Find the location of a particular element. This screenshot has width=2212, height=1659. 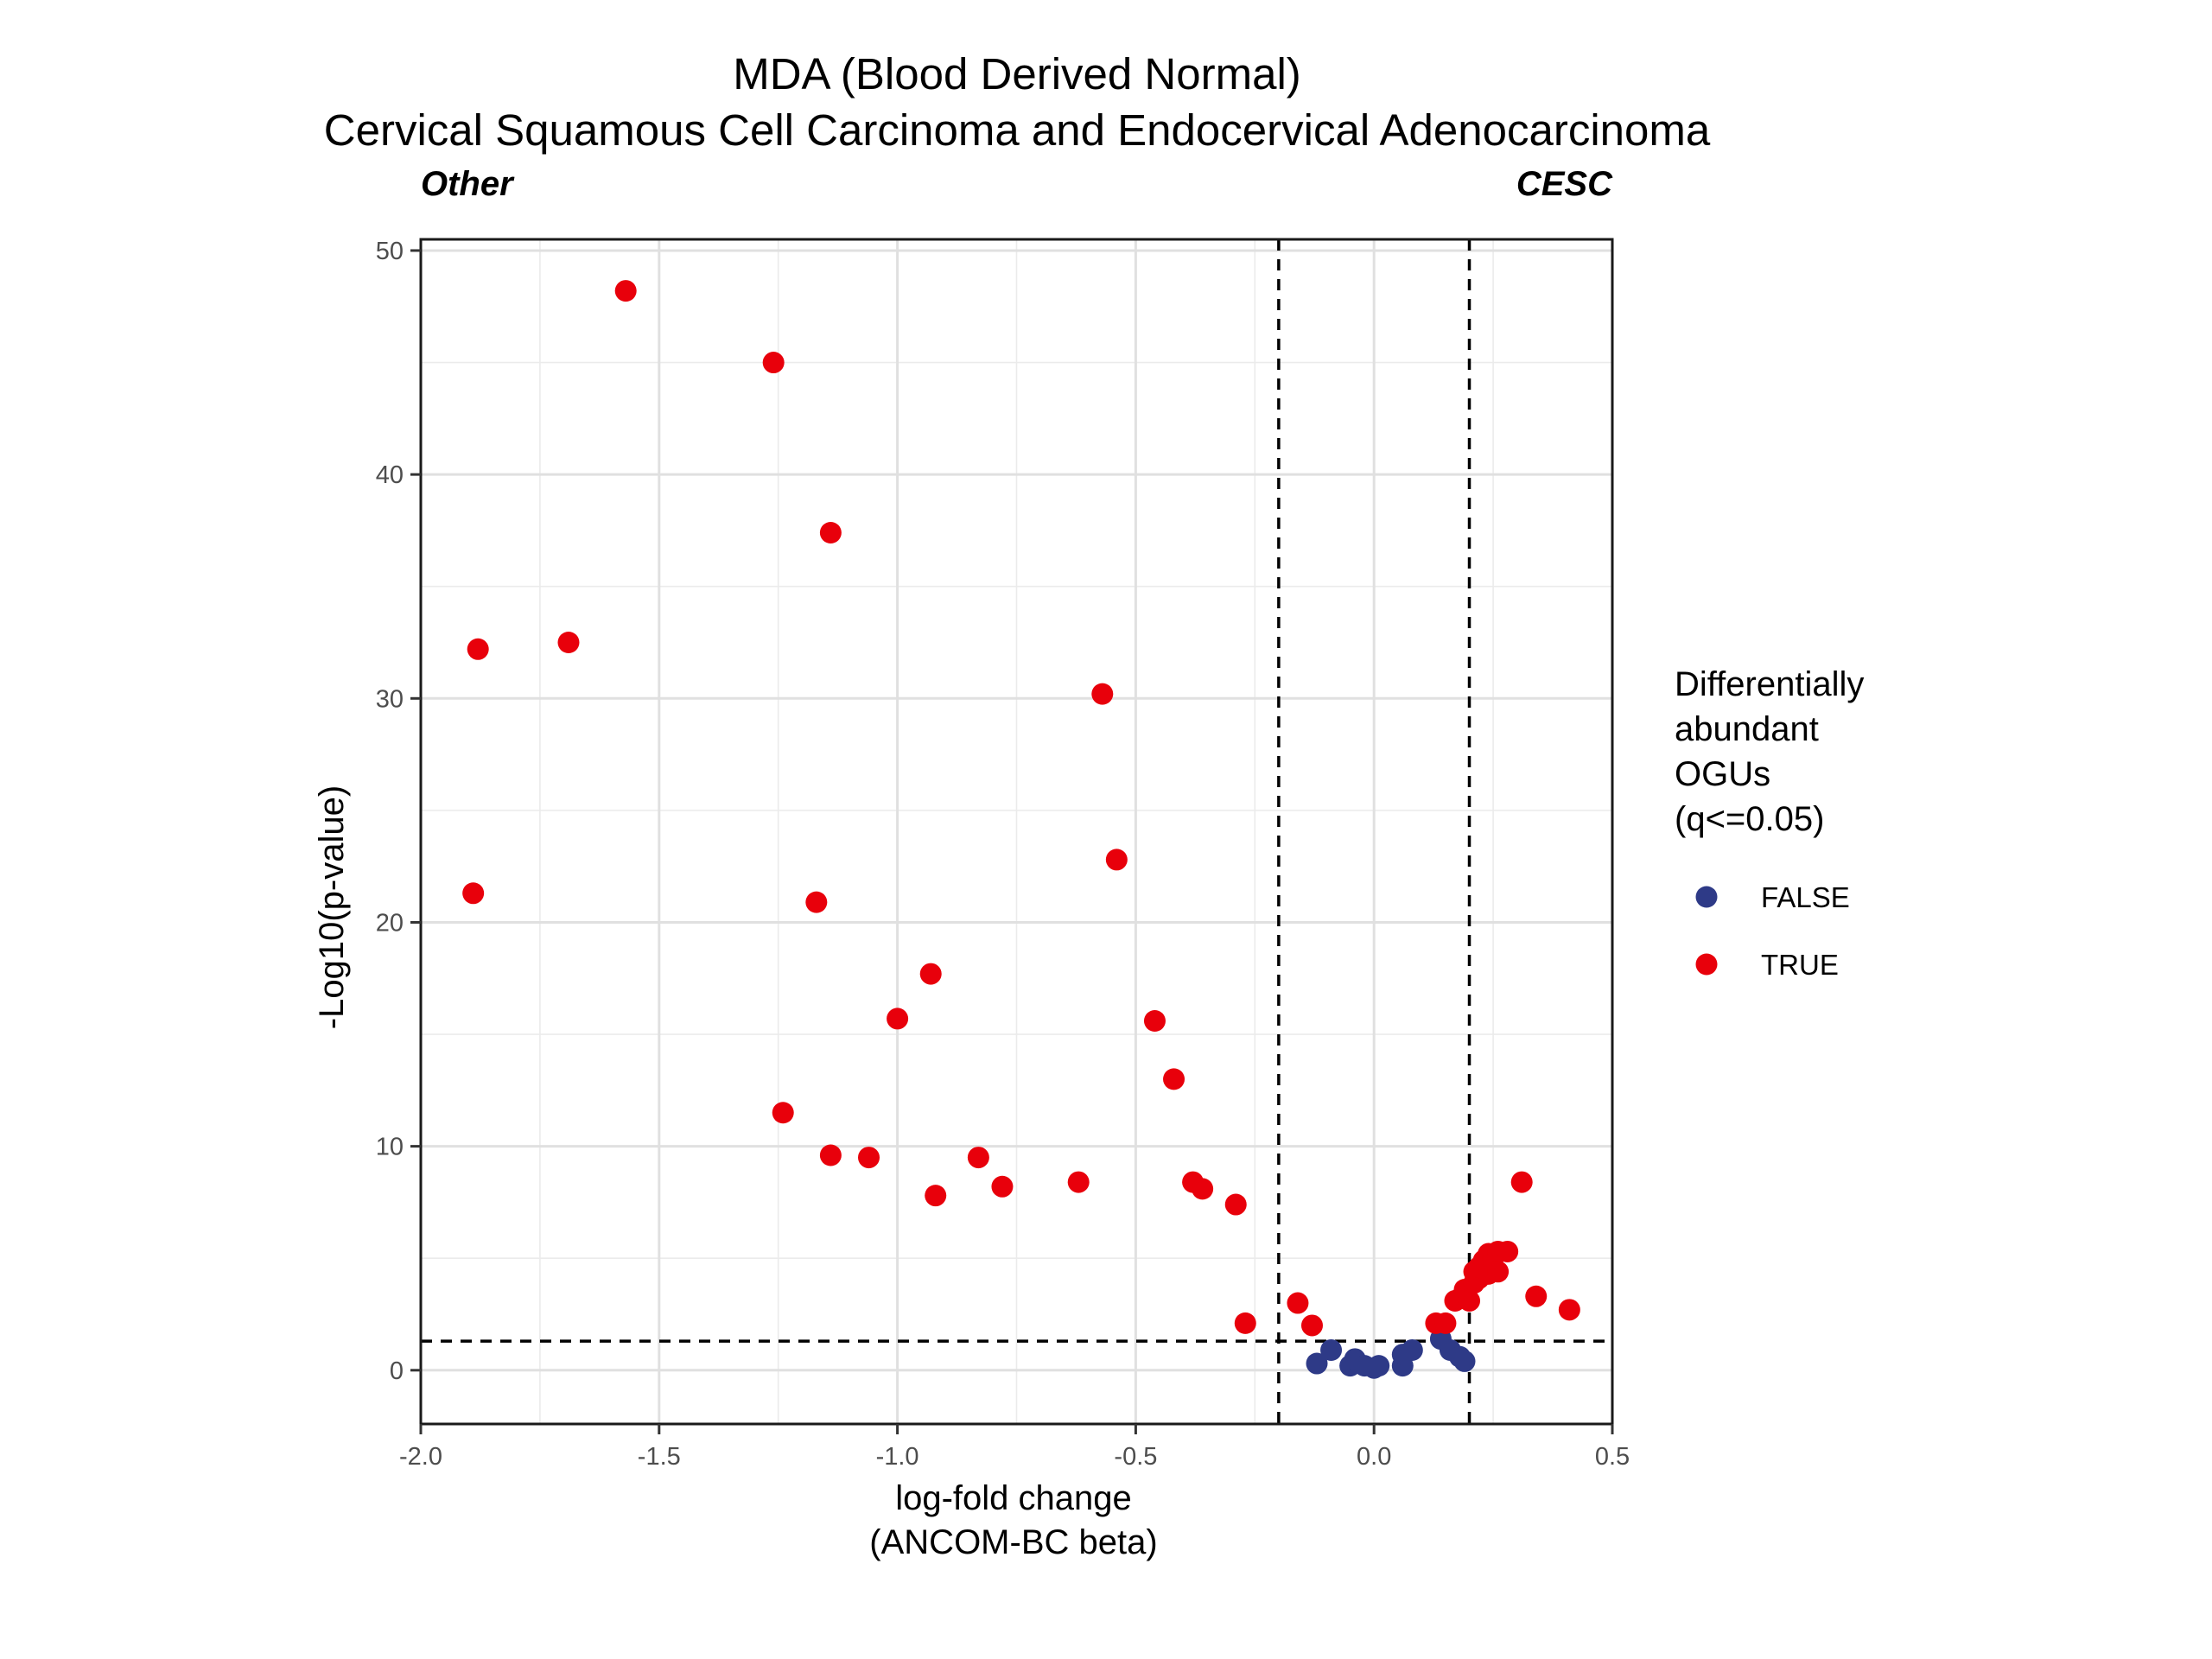

y-axis-title: -Log10(p-value) is located at coordinates (332, 907).